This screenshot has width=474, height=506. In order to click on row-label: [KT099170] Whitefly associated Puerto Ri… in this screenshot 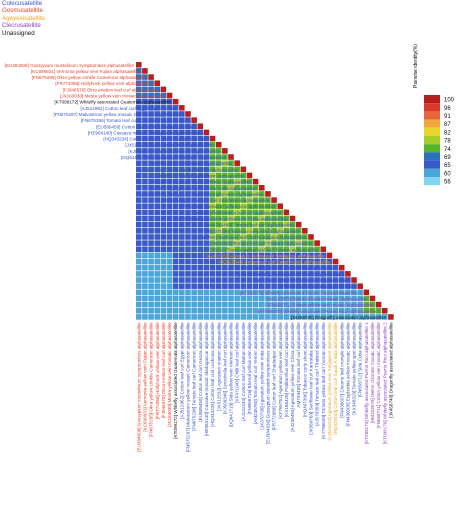, I will do `click(319, 311)`.